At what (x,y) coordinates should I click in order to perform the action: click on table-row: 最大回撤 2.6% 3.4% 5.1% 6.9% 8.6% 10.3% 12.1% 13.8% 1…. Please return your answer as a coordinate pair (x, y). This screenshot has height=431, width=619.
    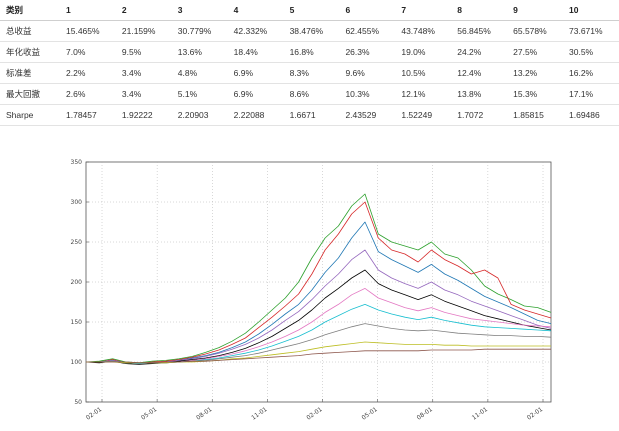
    Looking at the image, I should click on (309, 94).